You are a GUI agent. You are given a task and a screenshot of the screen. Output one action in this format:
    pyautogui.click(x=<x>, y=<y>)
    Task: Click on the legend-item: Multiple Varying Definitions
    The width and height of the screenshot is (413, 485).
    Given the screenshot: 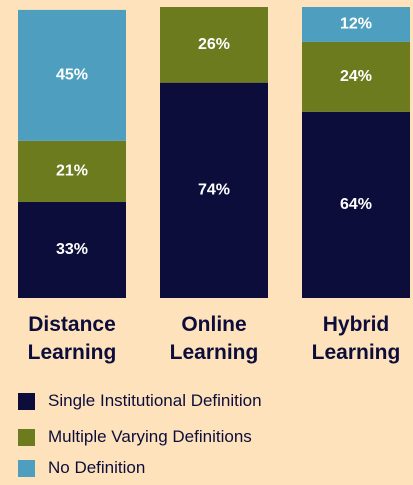 What is the action you would take?
    pyautogui.click(x=135, y=437)
    